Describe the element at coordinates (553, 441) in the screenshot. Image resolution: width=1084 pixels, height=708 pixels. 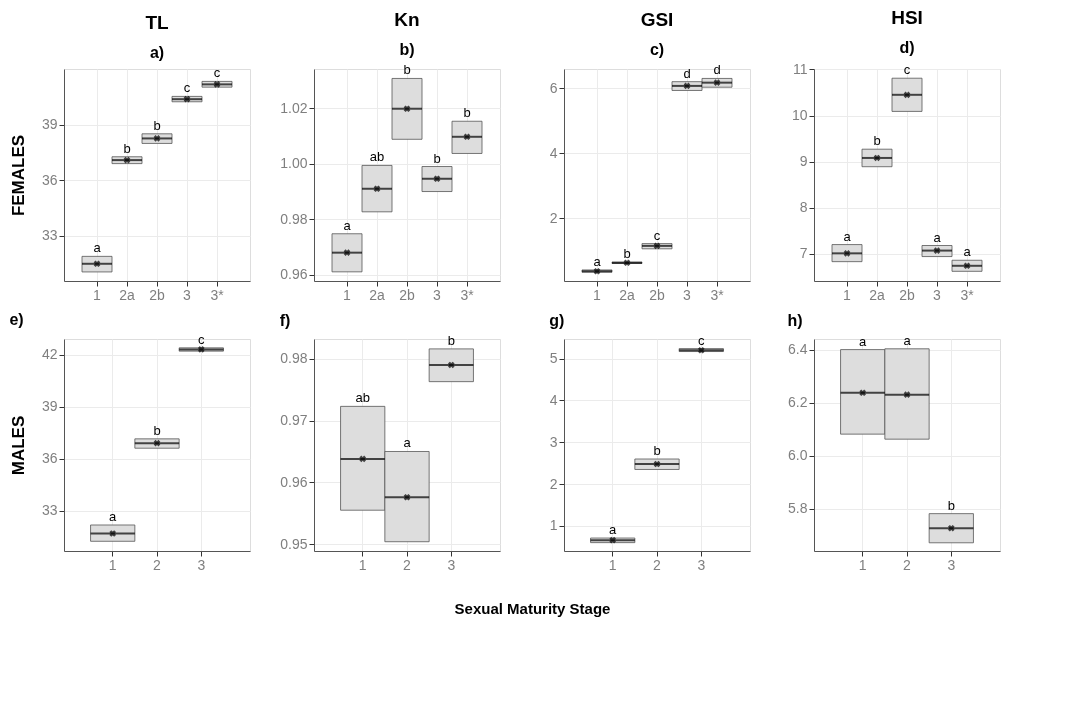
I see `y-tick-label: 3` at that location.